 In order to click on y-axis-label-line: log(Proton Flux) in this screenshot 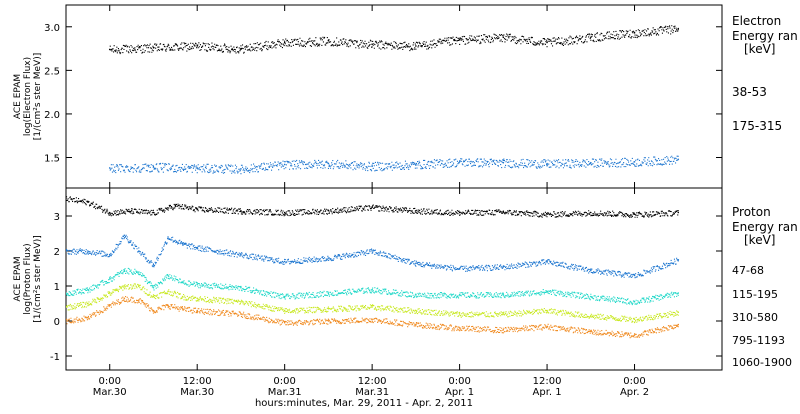, I will do `click(28, 278)`.